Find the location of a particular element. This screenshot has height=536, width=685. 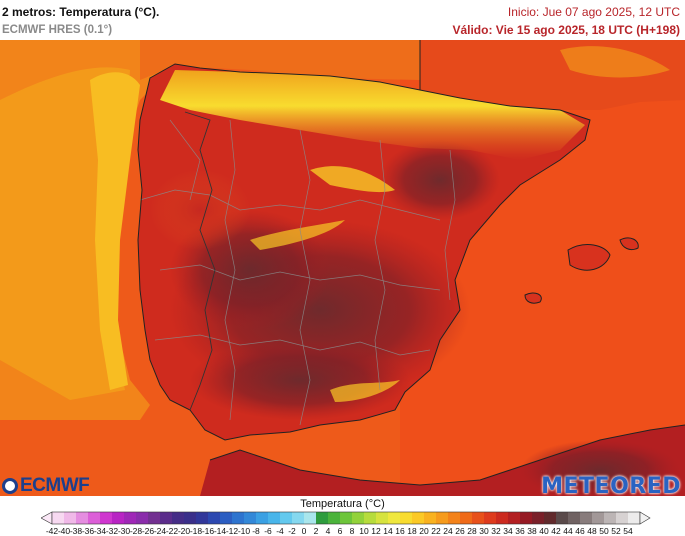

legend-tick-label: 44 is located at coordinates (568, 531).